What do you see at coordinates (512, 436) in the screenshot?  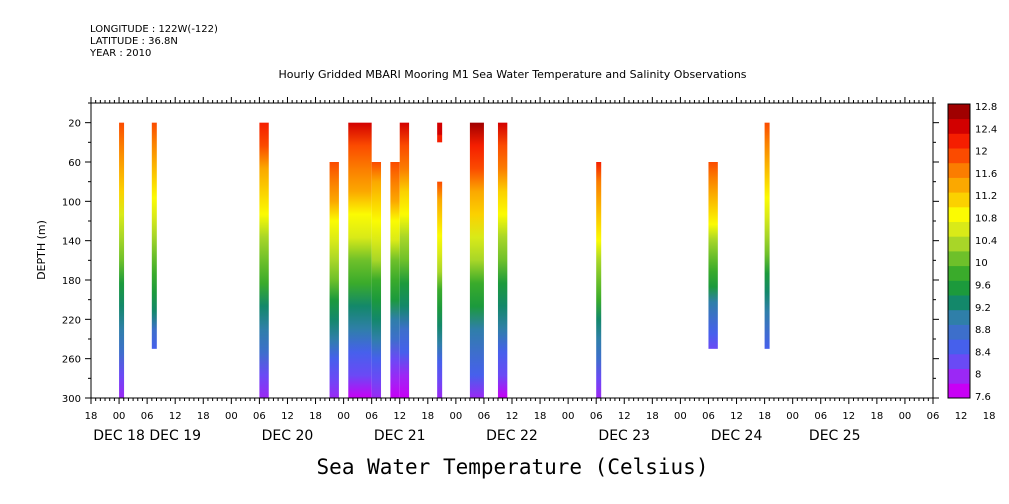 I see `x-day-label: DEC 22` at bounding box center [512, 436].